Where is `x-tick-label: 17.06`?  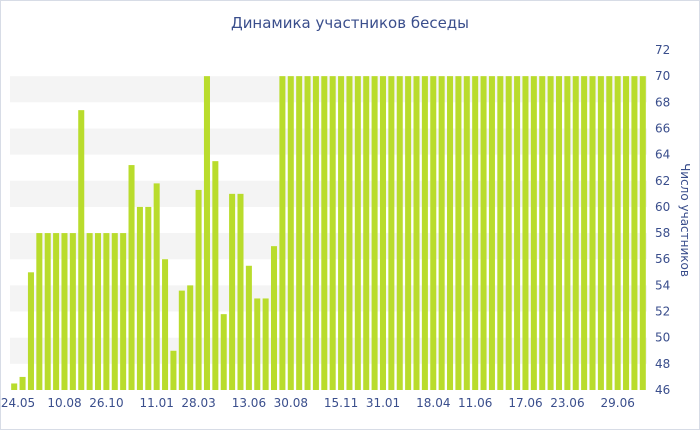
x-tick-label: 17.06 is located at coordinates (525, 403).